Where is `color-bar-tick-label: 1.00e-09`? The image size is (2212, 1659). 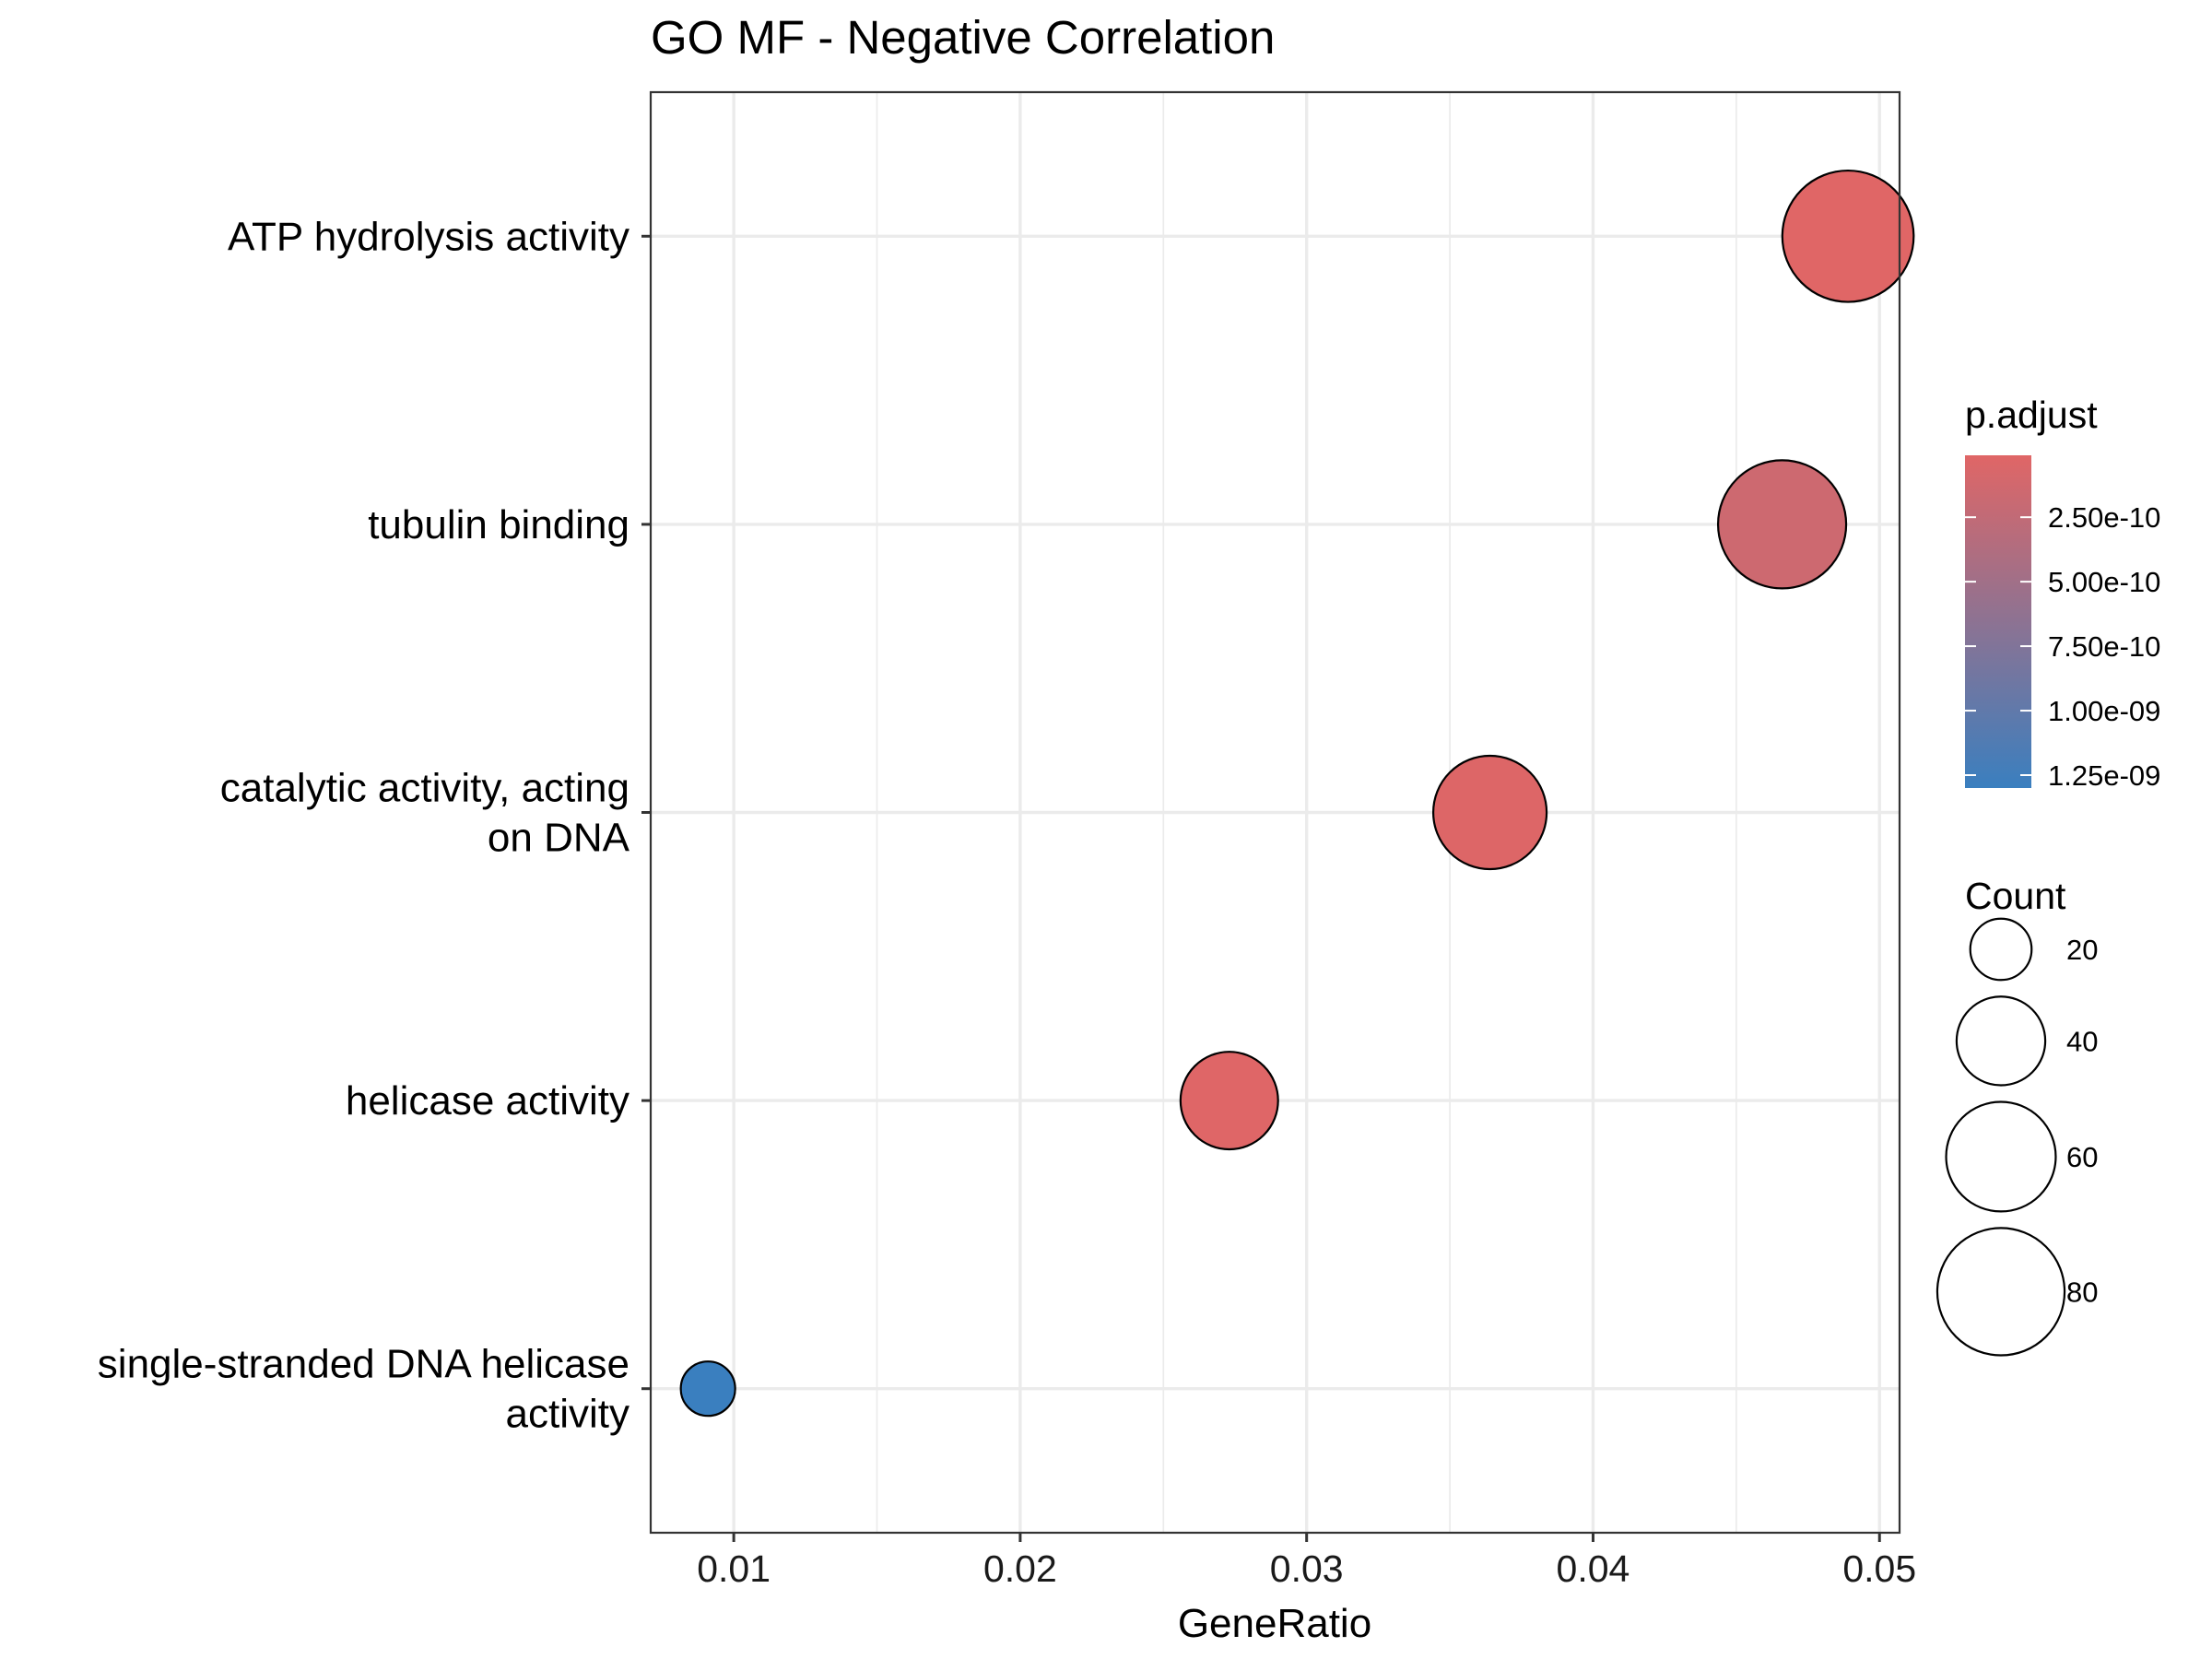
color-bar-tick-label: 1.00e-09 is located at coordinates (2104, 711).